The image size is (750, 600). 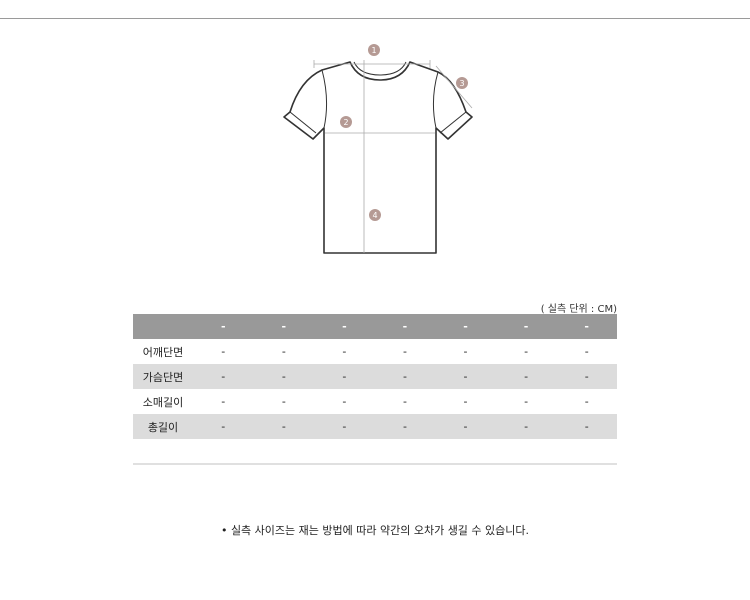 What do you see at coordinates (163, 326) in the screenshot?
I see `header-cell` at bounding box center [163, 326].